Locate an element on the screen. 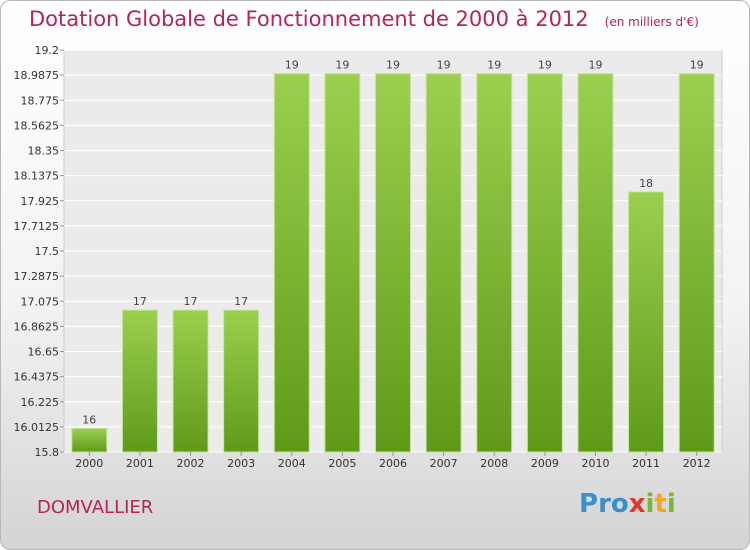 The width and height of the screenshot is (750, 550). x-tick-label: 2000 is located at coordinates (89, 463).